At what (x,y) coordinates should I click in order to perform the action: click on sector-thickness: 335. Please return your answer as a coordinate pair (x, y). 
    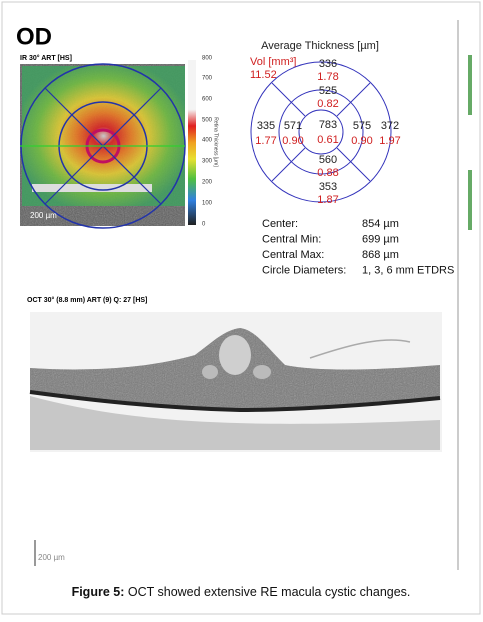
    Looking at the image, I should click on (266, 126).